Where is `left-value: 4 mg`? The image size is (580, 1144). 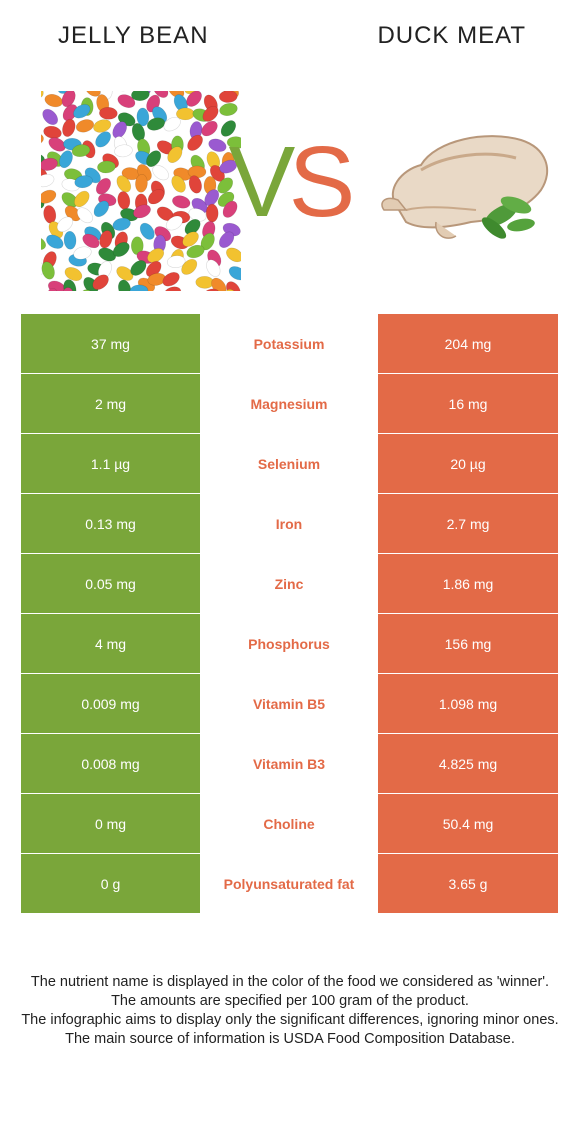
left-value: 4 mg is located at coordinates (110, 643).